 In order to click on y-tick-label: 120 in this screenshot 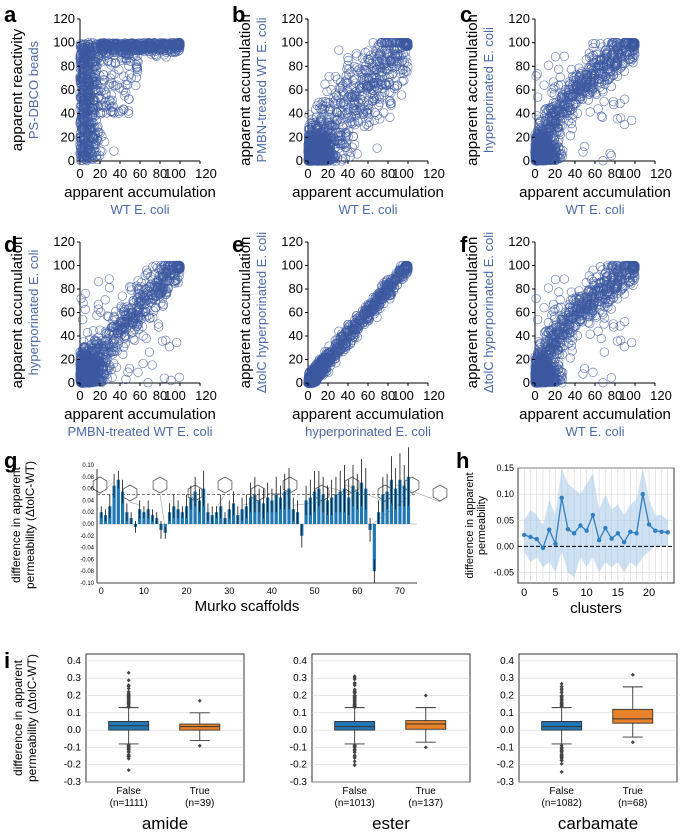, I will do `click(292, 18)`.